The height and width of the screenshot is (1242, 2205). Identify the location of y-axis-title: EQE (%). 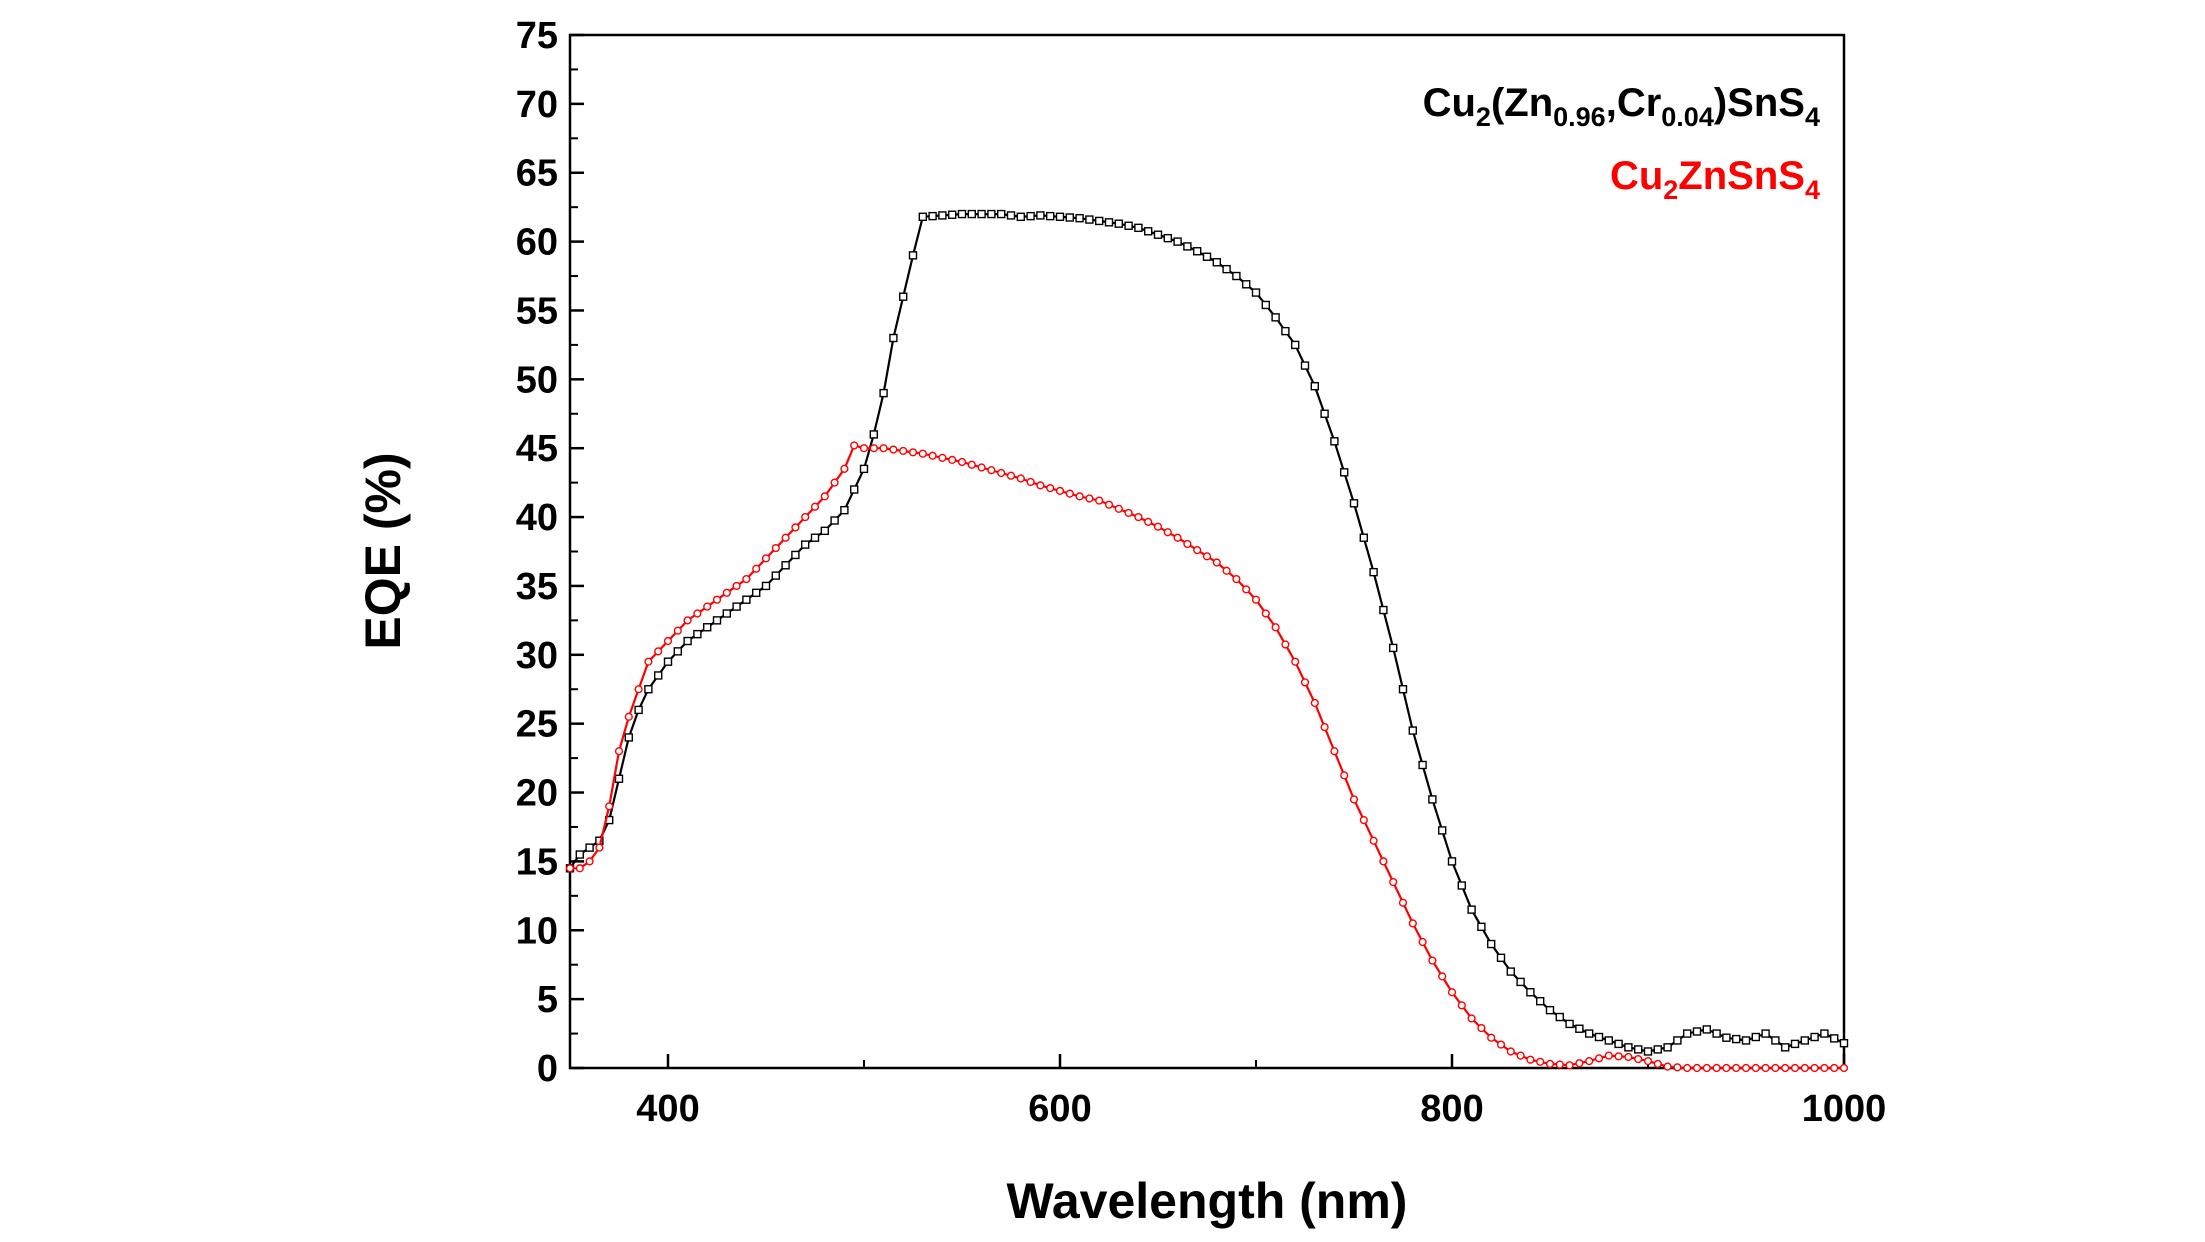
(383, 550).